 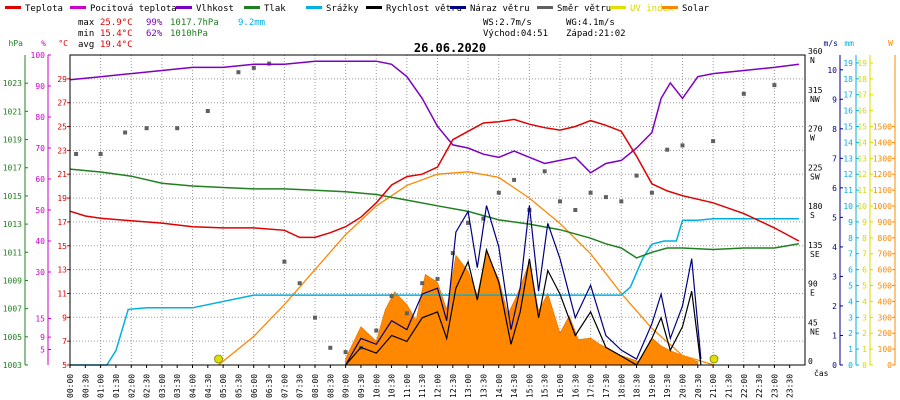 I want to click on axis-tick-label-mm: 9, so click(x=850, y=222).